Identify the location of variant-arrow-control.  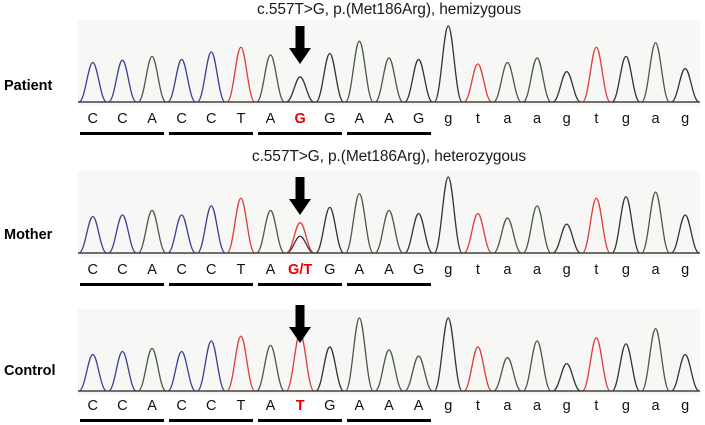
(300, 325).